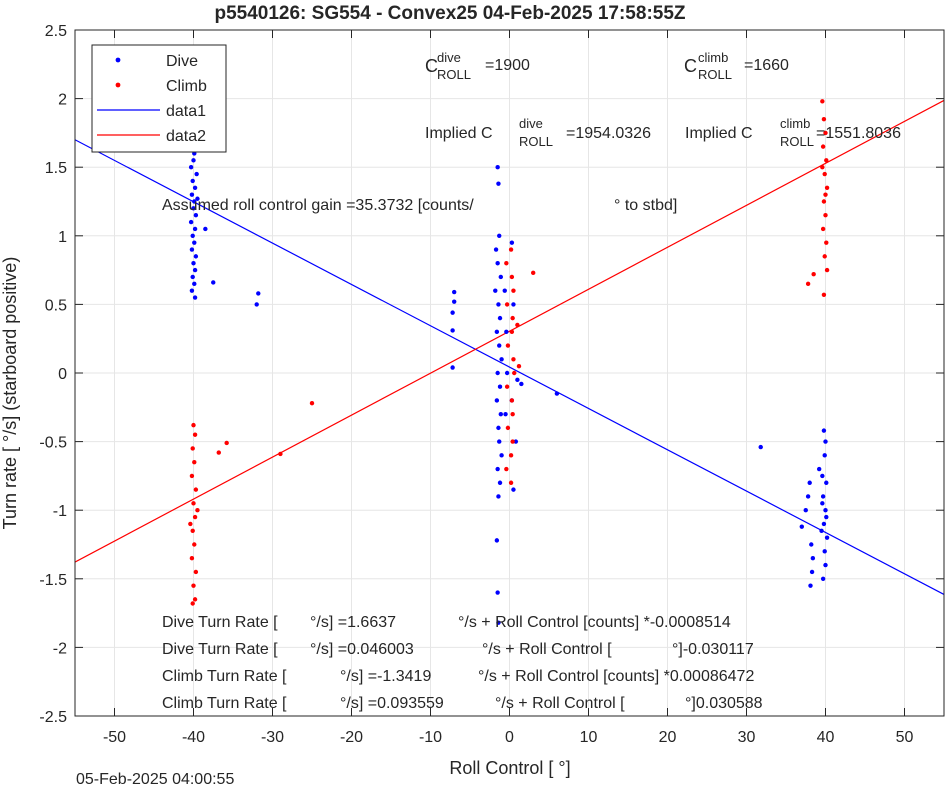  I want to click on implied-climb-sub: ROLL, so click(797, 141).